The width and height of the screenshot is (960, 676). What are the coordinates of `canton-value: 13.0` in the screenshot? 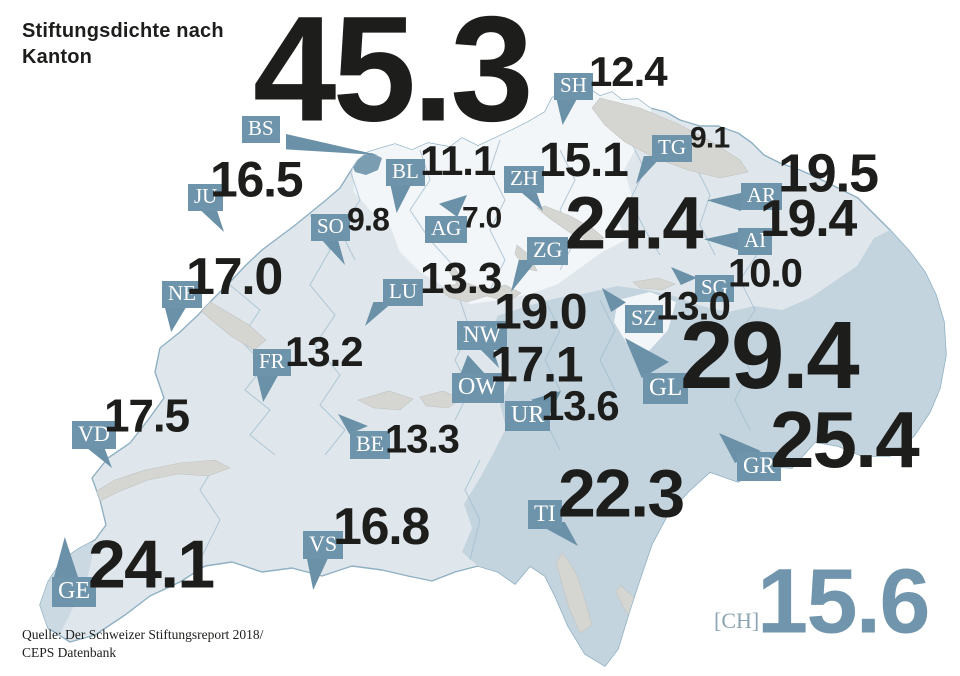 It's located at (693, 306).